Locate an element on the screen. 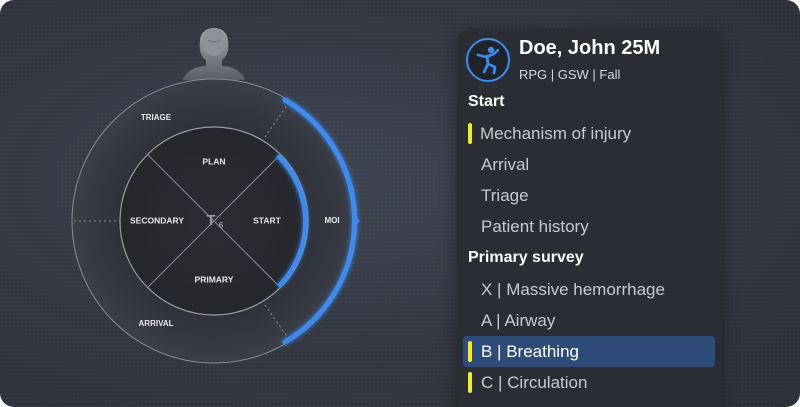 The height and width of the screenshot is (407, 800). list-item: Mechanism of injury is located at coordinates (589, 133).